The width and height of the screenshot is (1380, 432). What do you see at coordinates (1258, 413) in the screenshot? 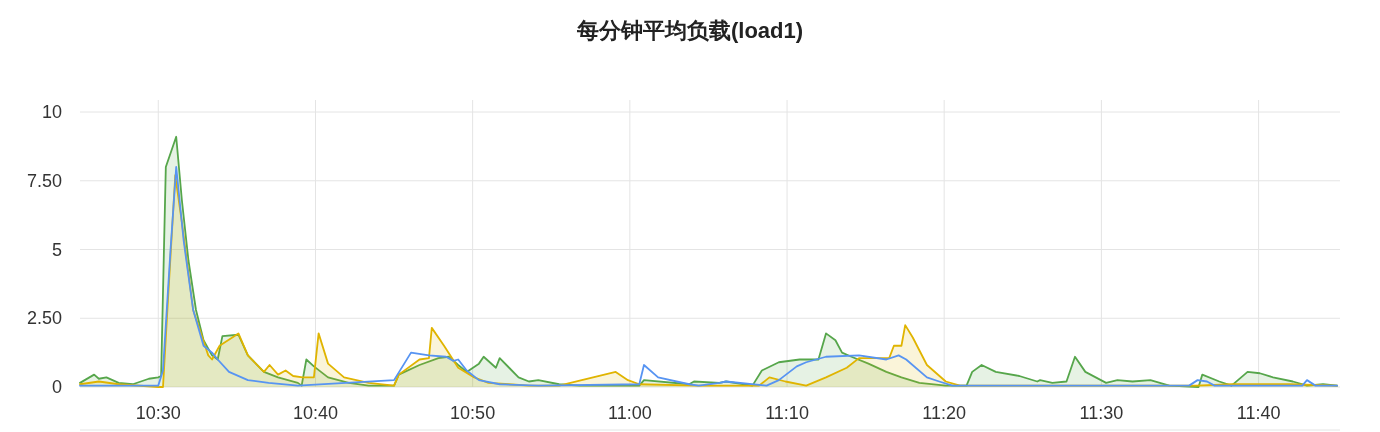
I see `x-tick-label: 11:40` at bounding box center [1258, 413].